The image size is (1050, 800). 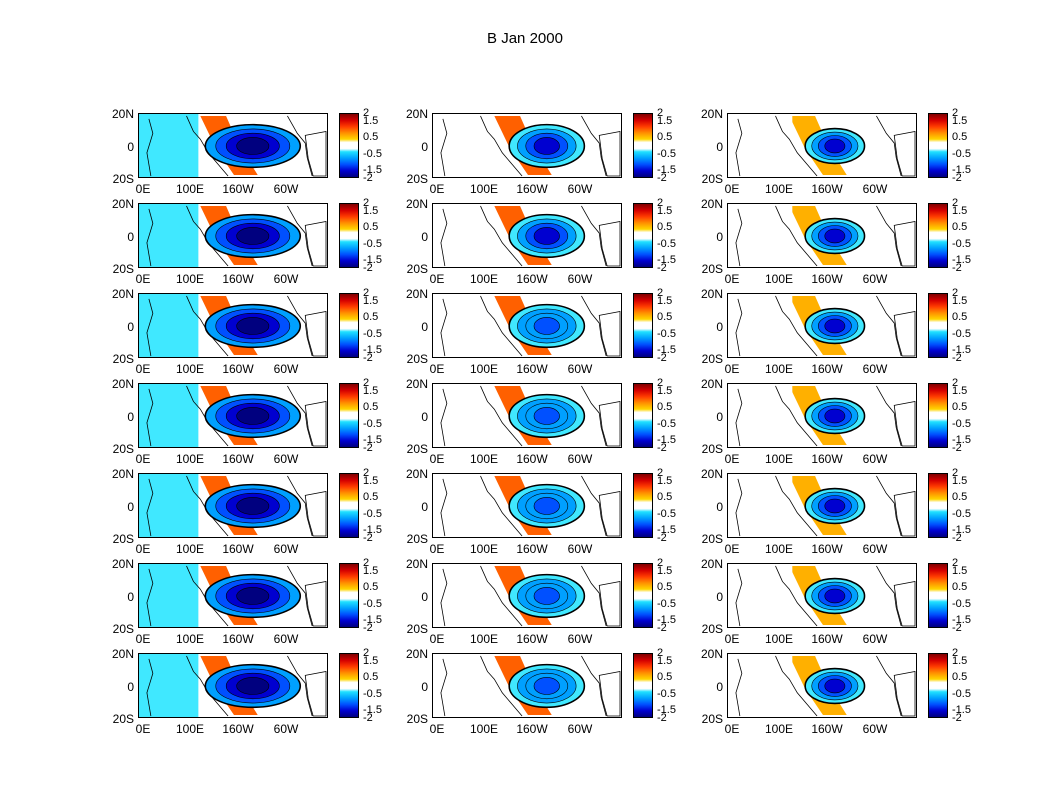 What do you see at coordinates (822, 595) in the screenshot?
I see `map-panel-r6c3` at bounding box center [822, 595].